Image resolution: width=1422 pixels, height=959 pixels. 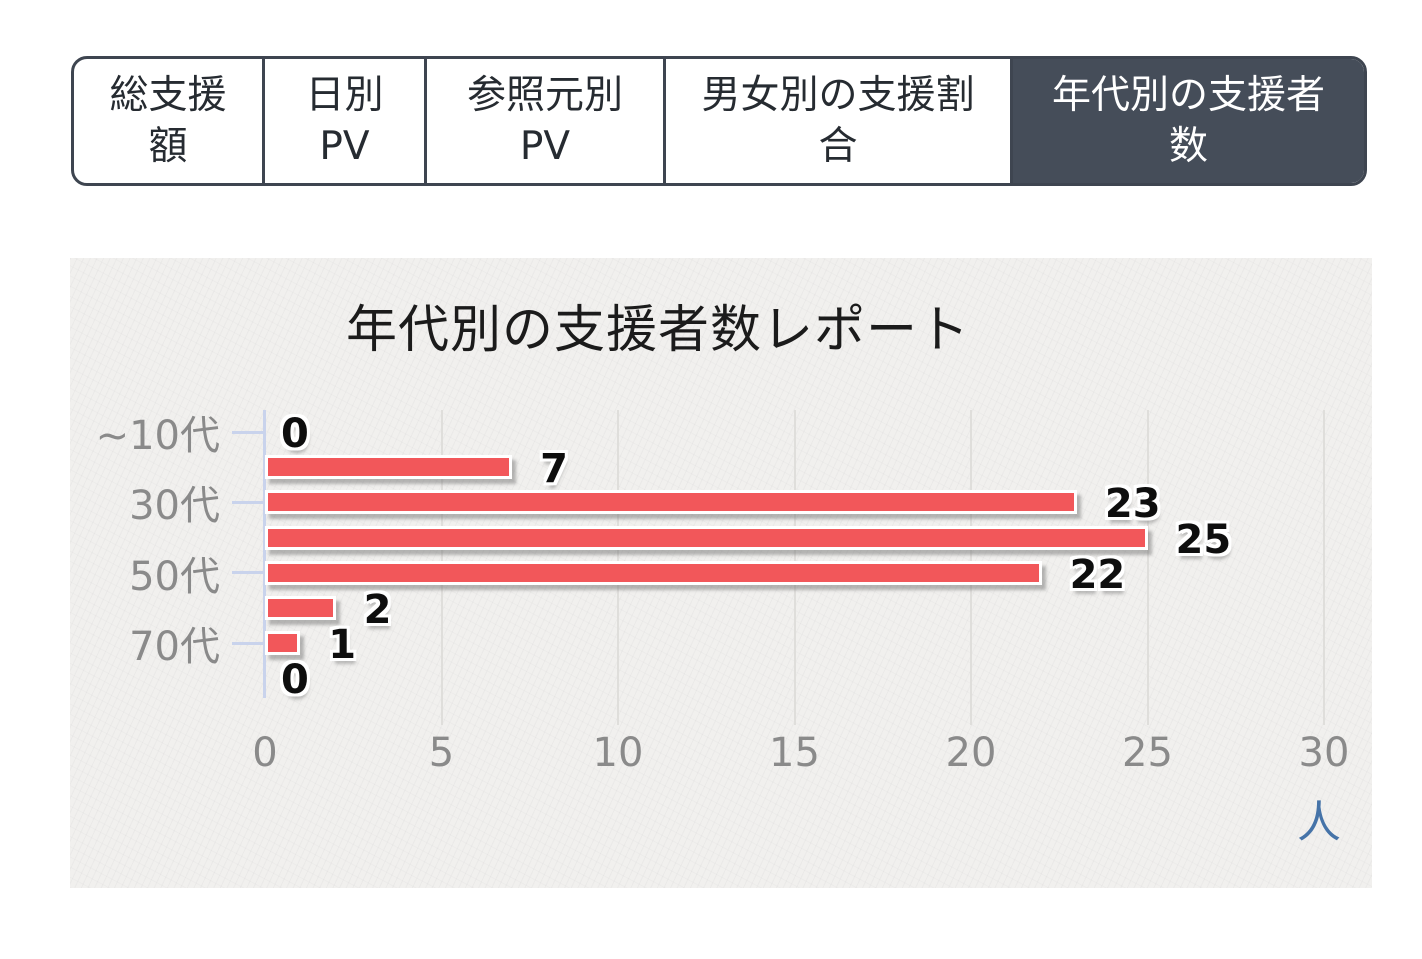 I want to click on bar-value-label-30代: 23, so click(x=1132, y=504).